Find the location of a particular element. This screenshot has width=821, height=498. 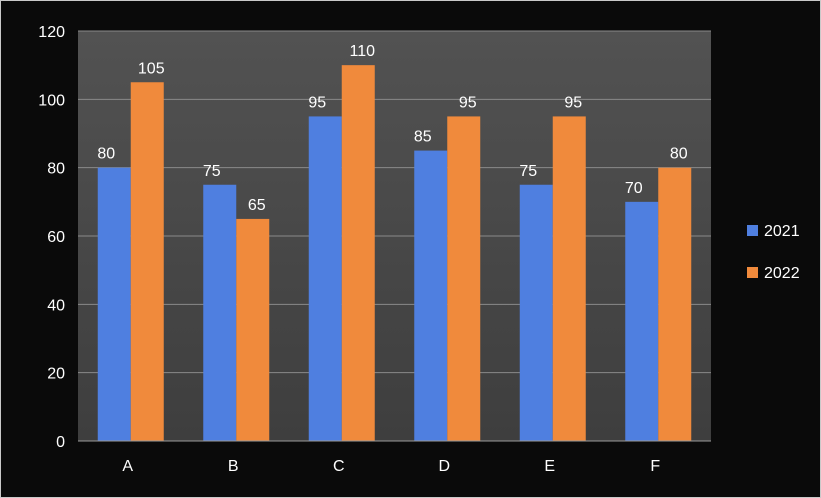

x-axis-ticks: A B C D E F is located at coordinates (391, 466).